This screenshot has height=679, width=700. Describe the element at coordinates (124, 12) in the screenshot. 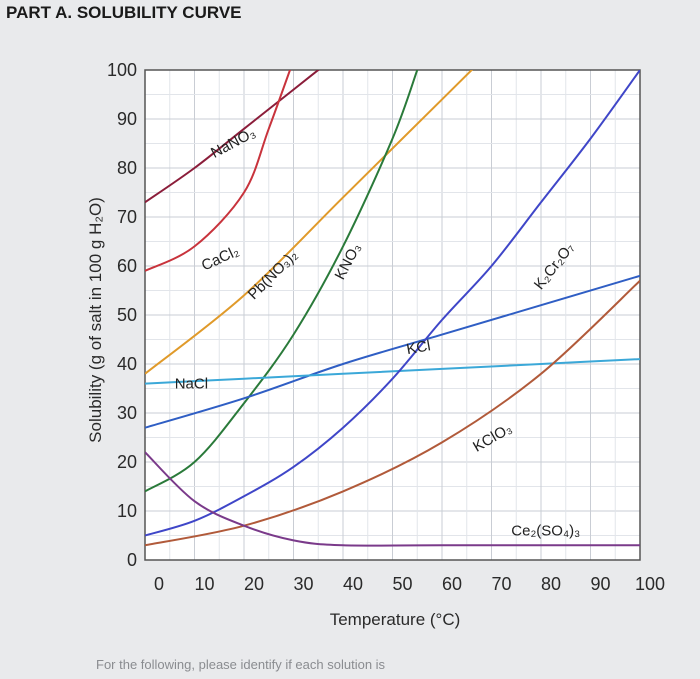

I see `page-heading: PART A. SOLUBILITY CURVE` at that location.